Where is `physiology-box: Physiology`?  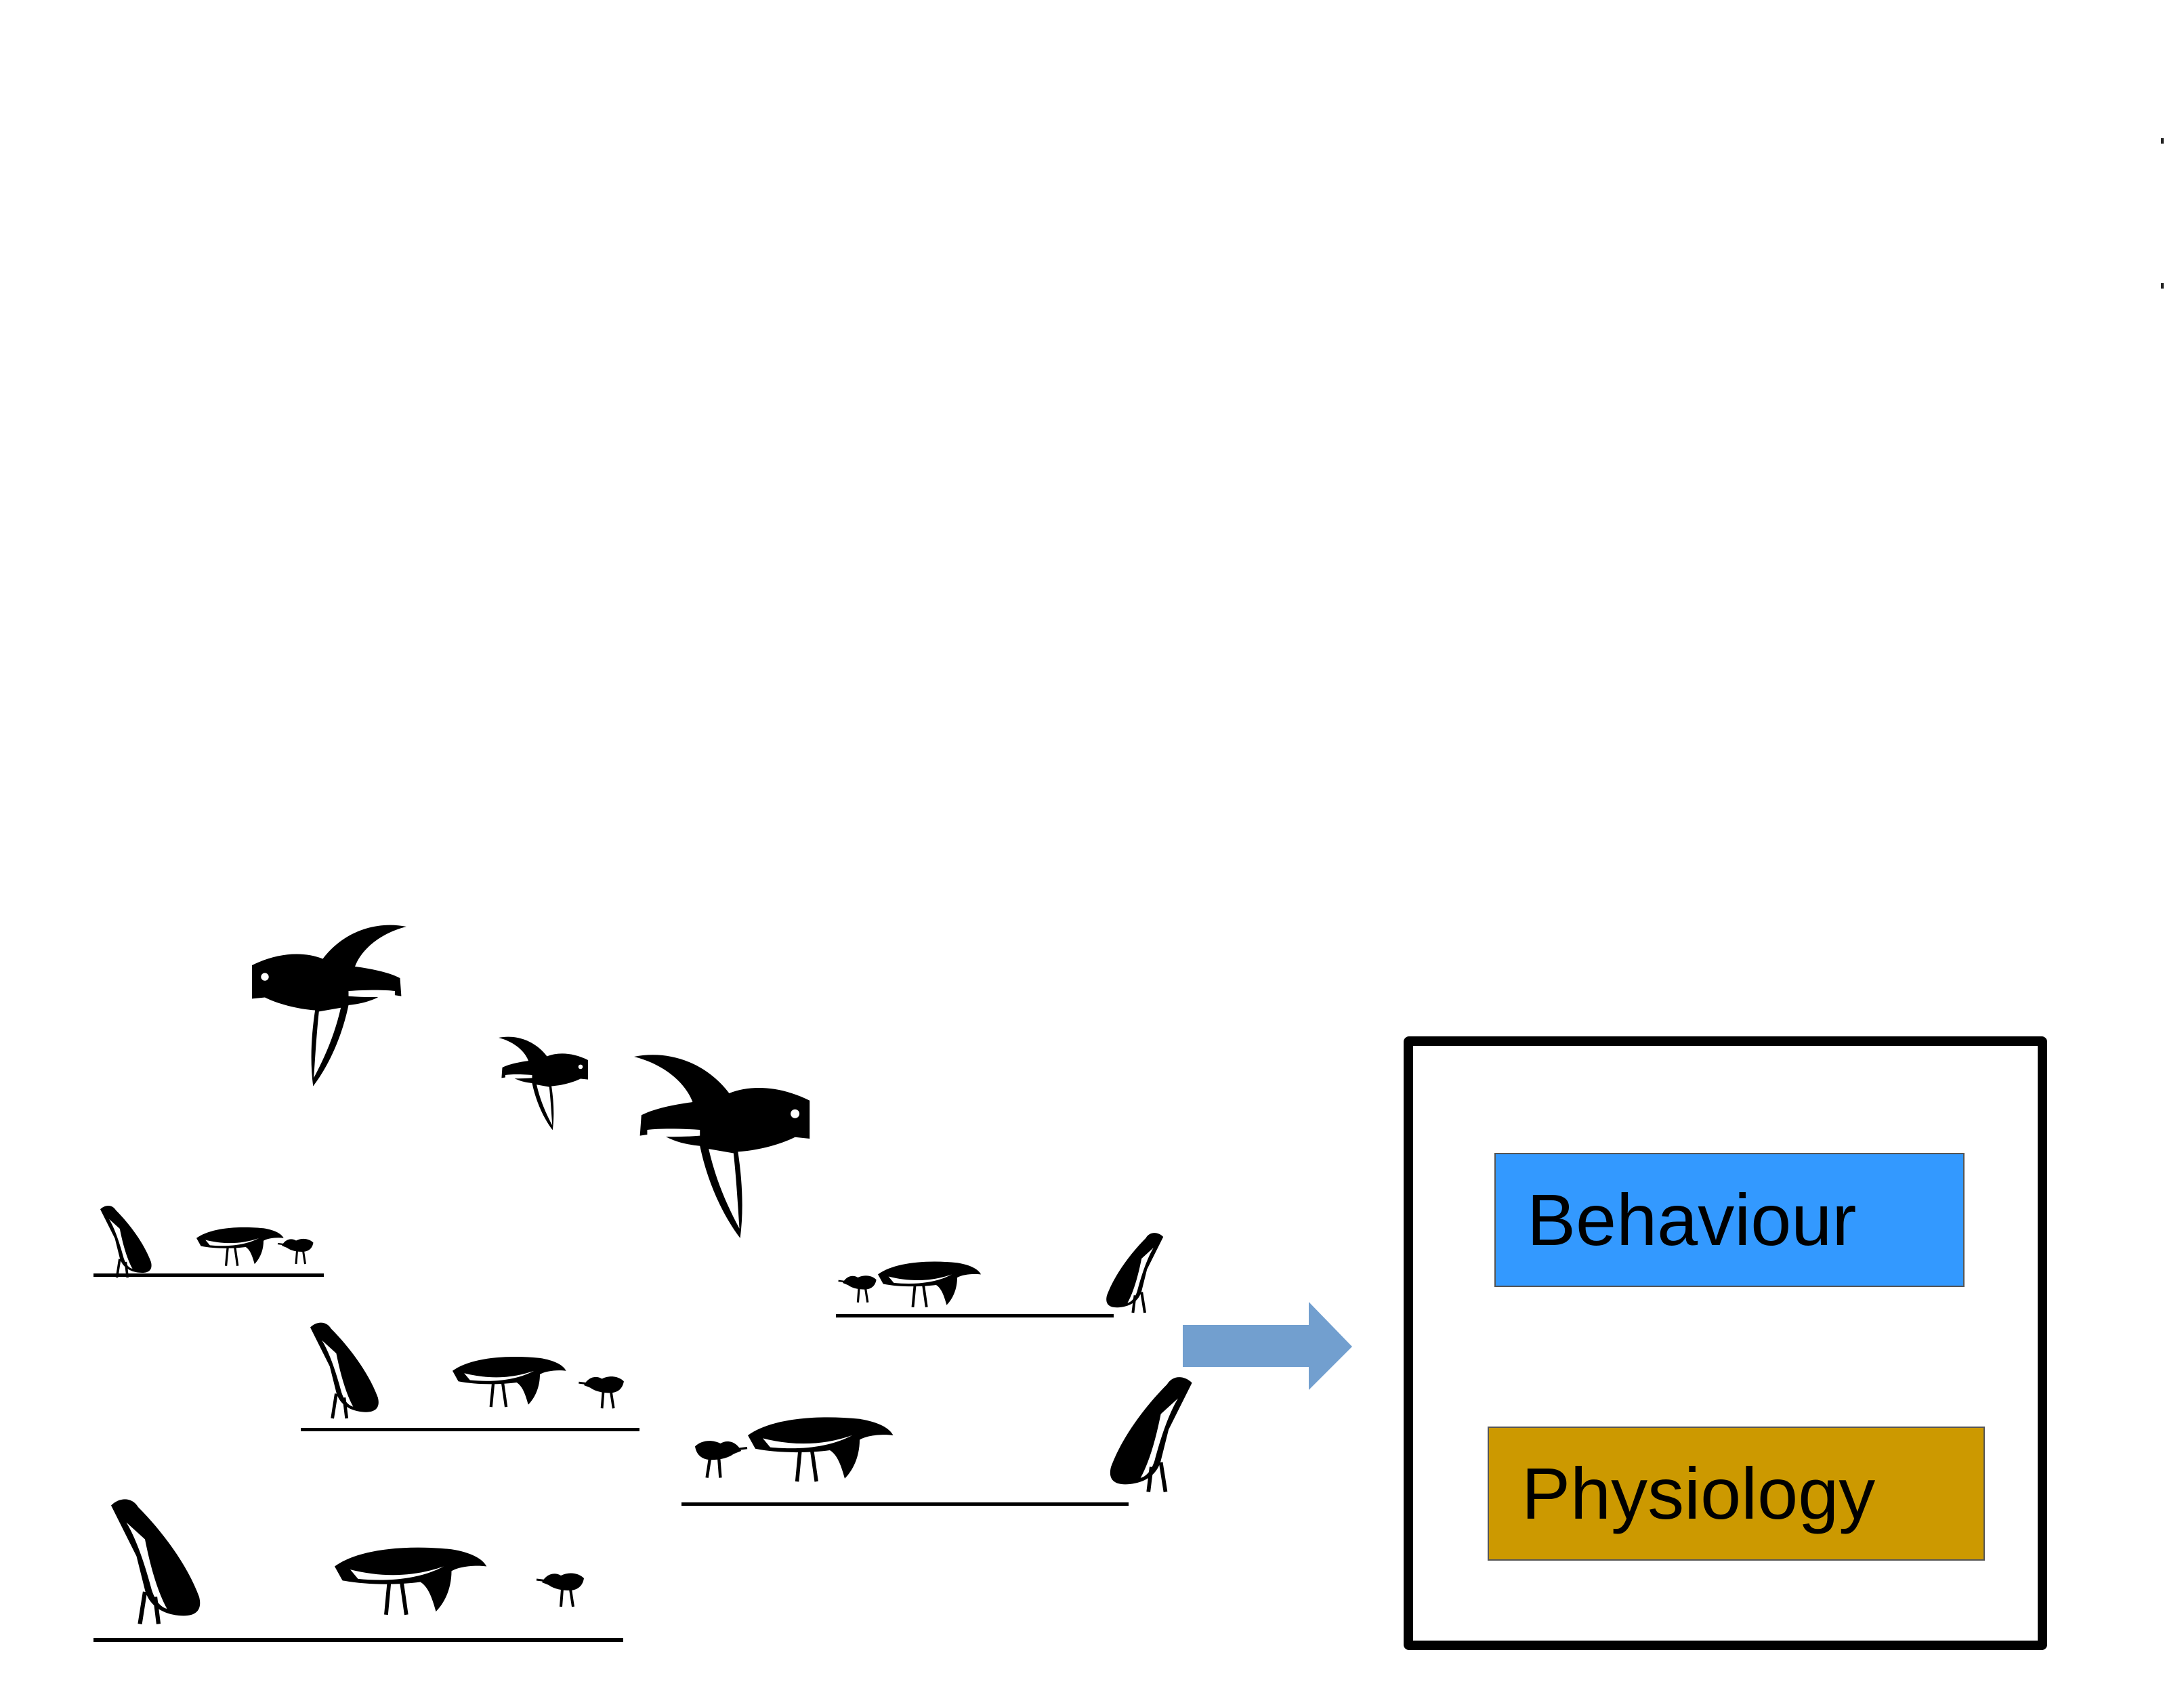 physiology-box: Physiology is located at coordinates (1736, 1494).